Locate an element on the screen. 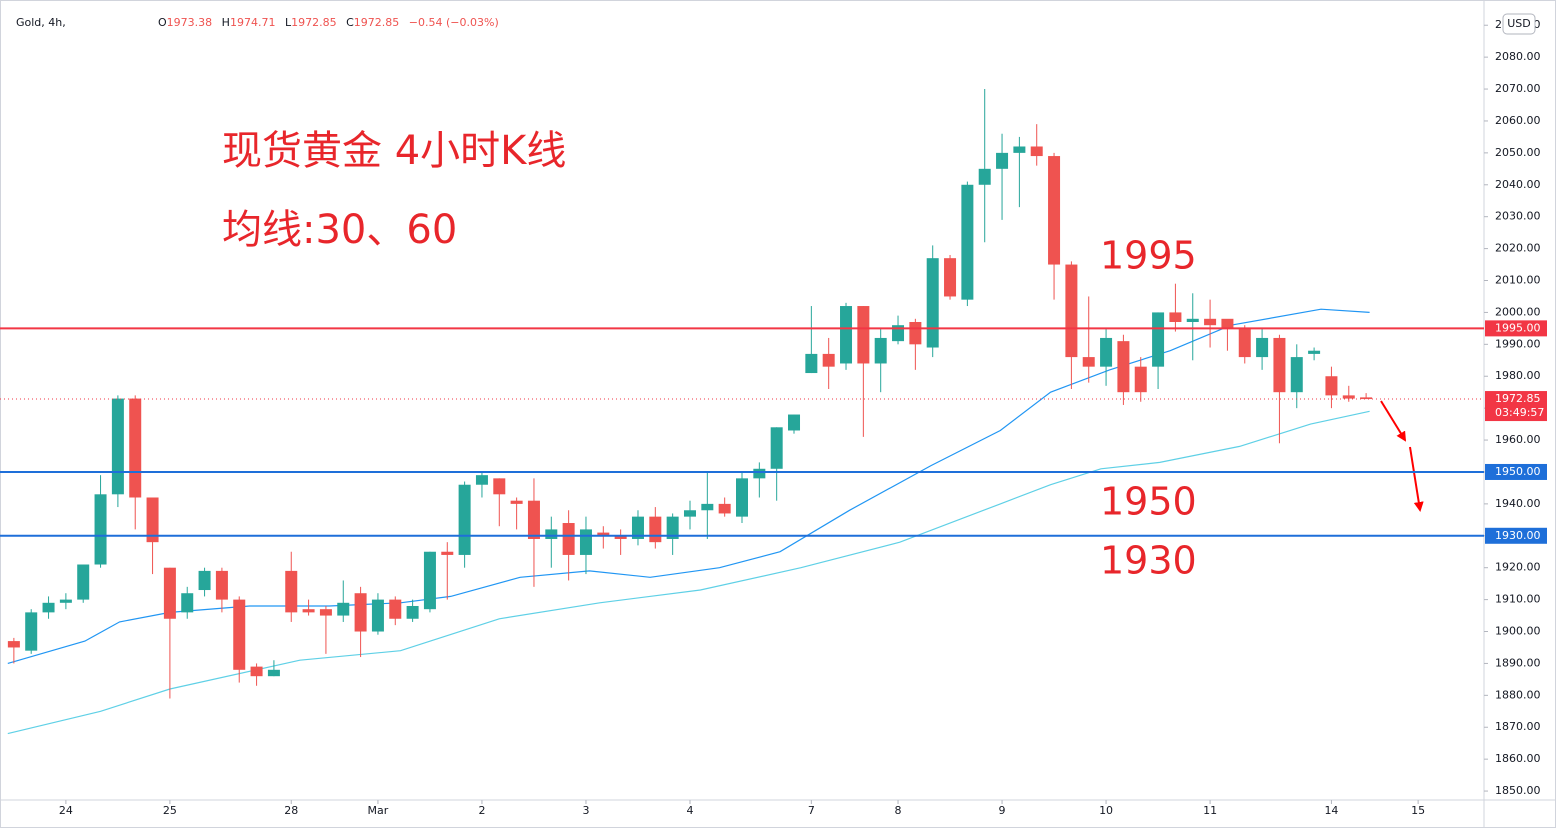 Image resolution: width=1556 pixels, height=828 pixels. x-tick-label: 14 is located at coordinates (1331, 810).